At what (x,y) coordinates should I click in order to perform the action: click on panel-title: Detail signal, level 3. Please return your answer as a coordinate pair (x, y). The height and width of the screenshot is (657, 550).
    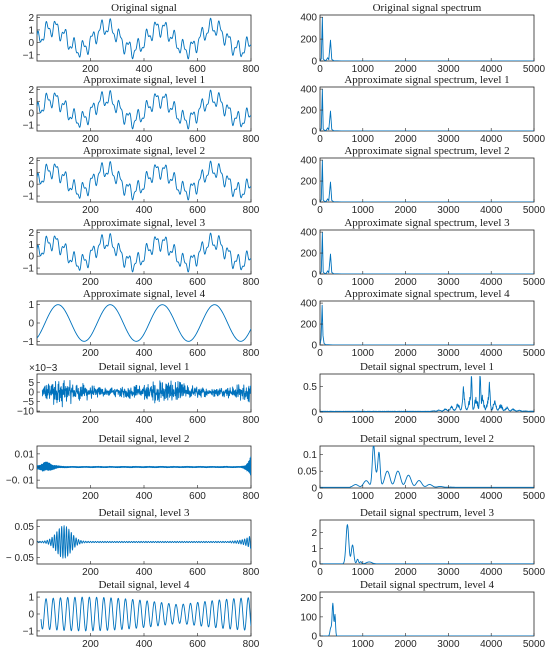
    Looking at the image, I should click on (144, 513).